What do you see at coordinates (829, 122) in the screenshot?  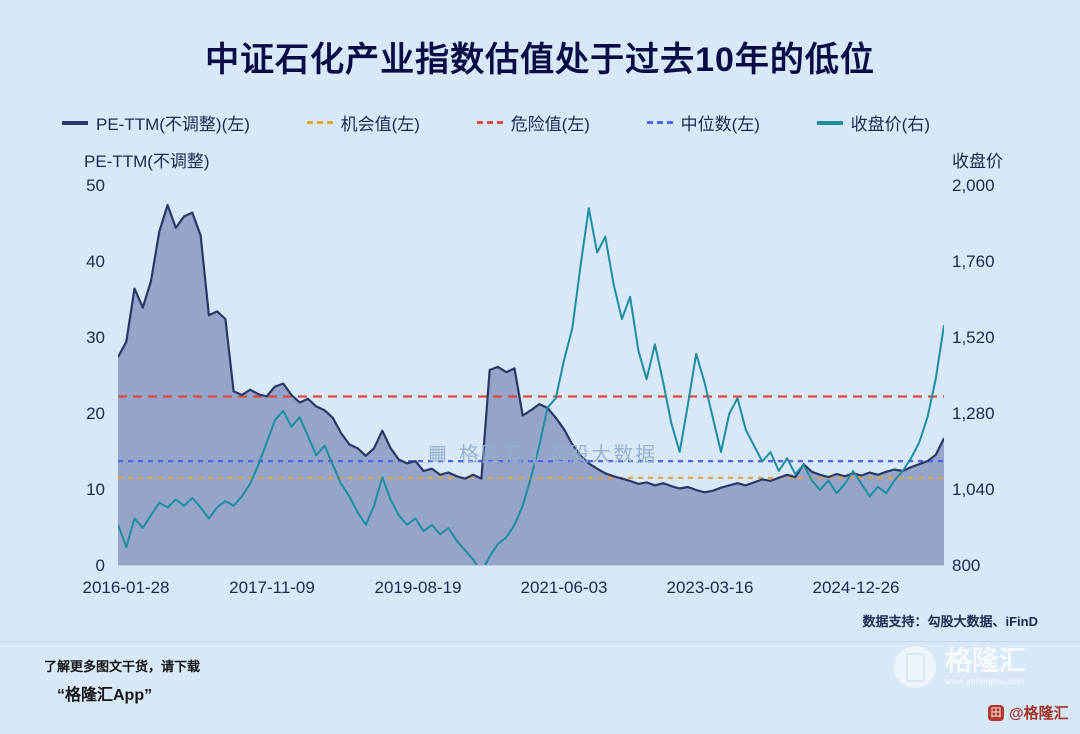 I see `close-line-swatch-icon` at bounding box center [829, 122].